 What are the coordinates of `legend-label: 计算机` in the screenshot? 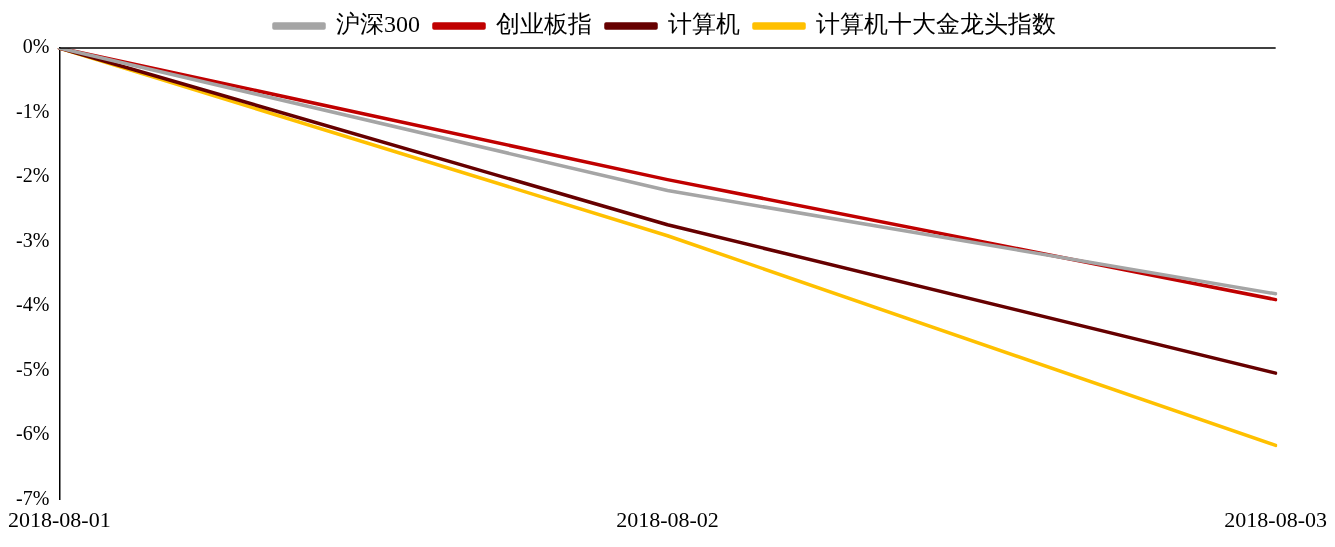 It's located at (704, 24).